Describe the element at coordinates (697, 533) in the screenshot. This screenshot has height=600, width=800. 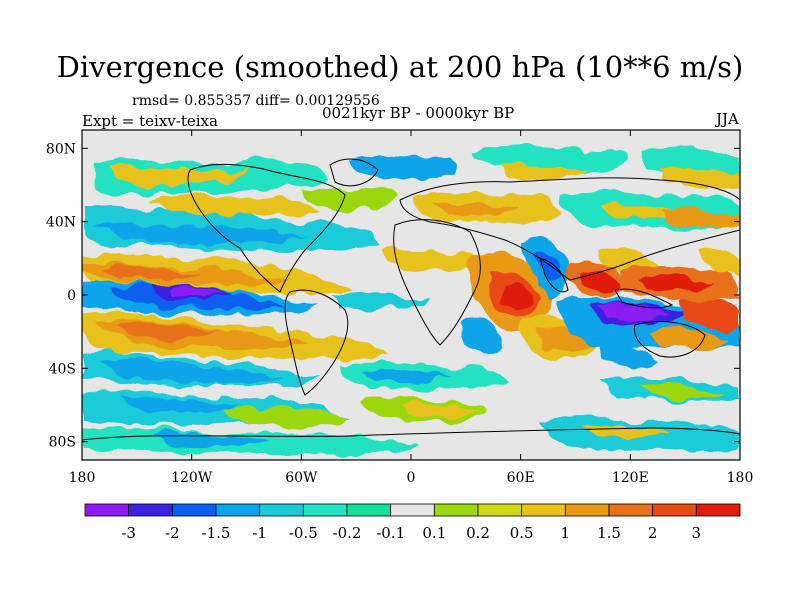
I see `colorbar-label: 3` at that location.